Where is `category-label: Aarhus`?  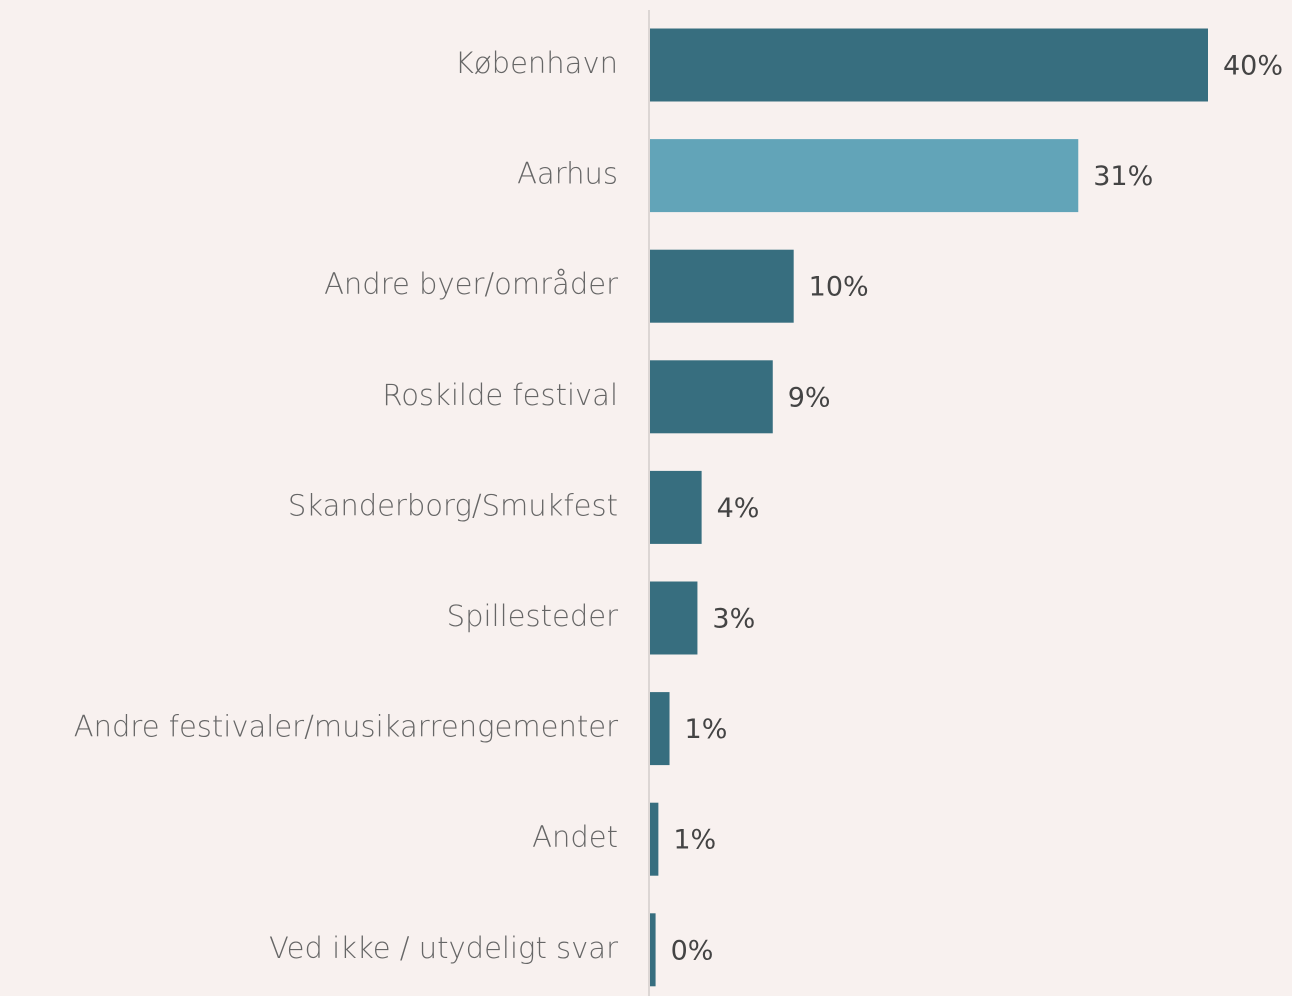
category-label: Aarhus is located at coordinates (567, 174).